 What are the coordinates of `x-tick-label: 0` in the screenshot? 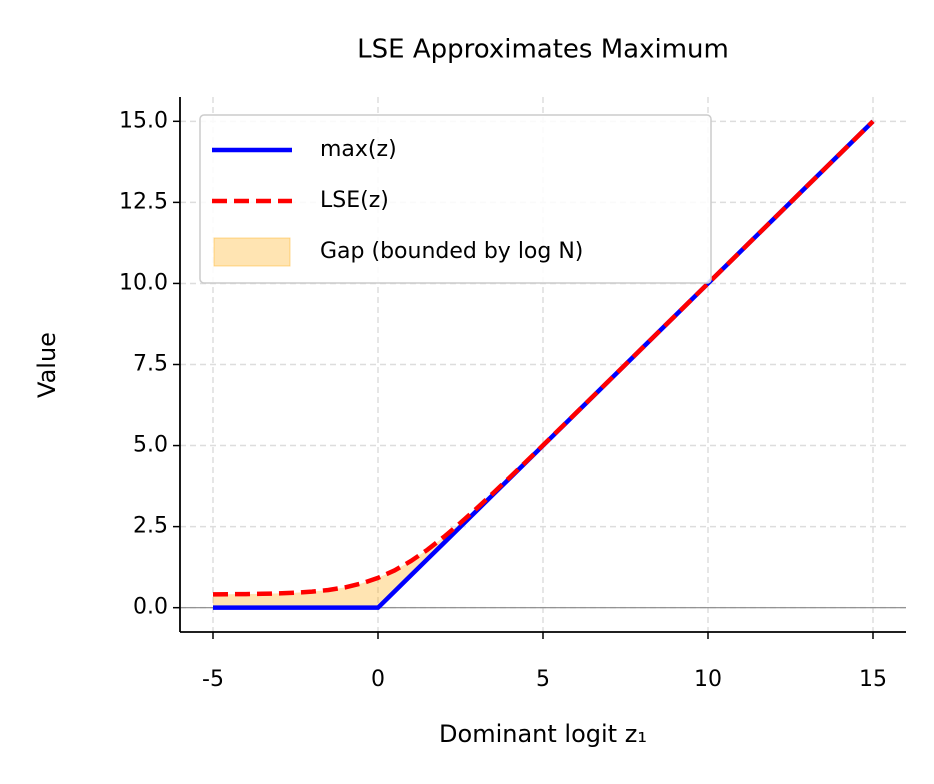 It's located at (378, 679).